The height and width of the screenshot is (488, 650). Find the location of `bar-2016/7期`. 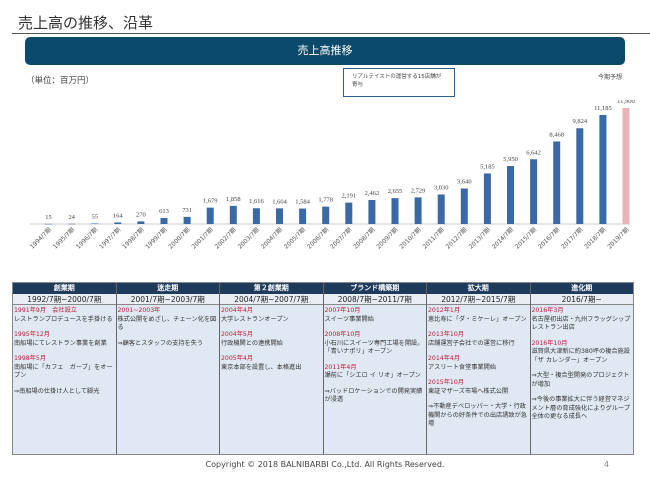

bar-2016/7期 is located at coordinates (557, 182).